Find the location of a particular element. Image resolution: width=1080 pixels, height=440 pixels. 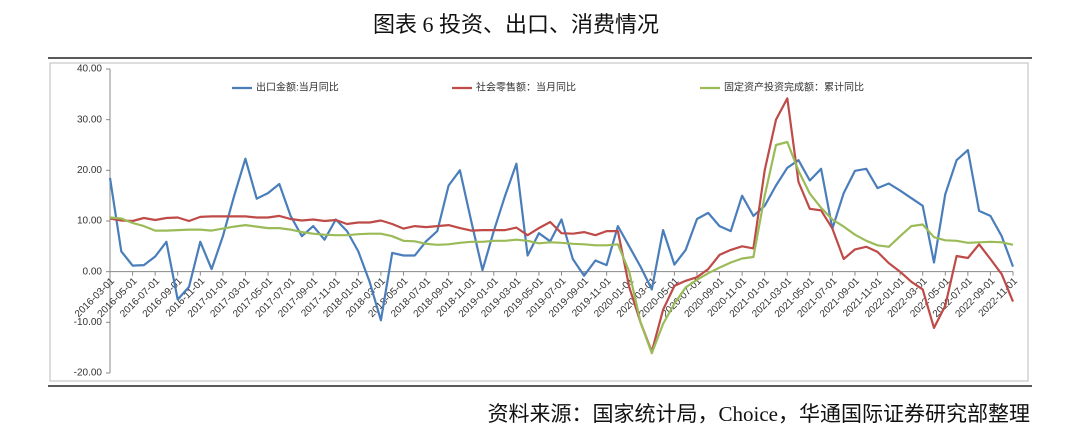

chart-title: 图表 6 投资、出口、消费情况 is located at coordinates (516, 24).